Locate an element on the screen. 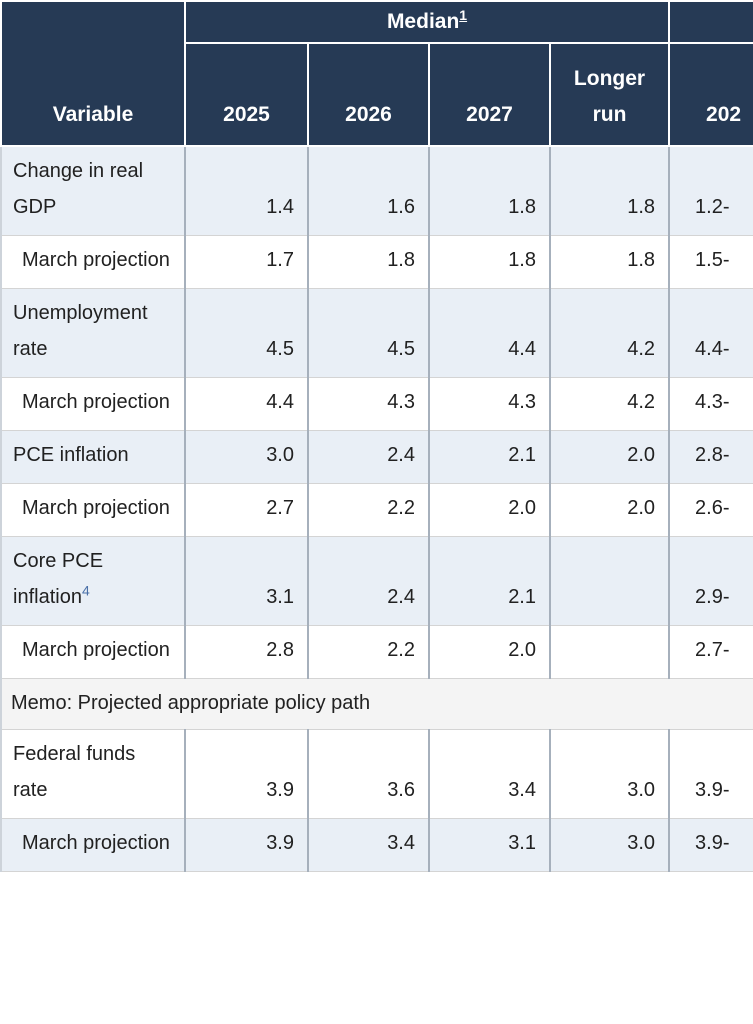  table-row-federal-funds-rate: Federal funds rate 3.9 3.6 3.4 3.0 3.9- is located at coordinates (376, 774).